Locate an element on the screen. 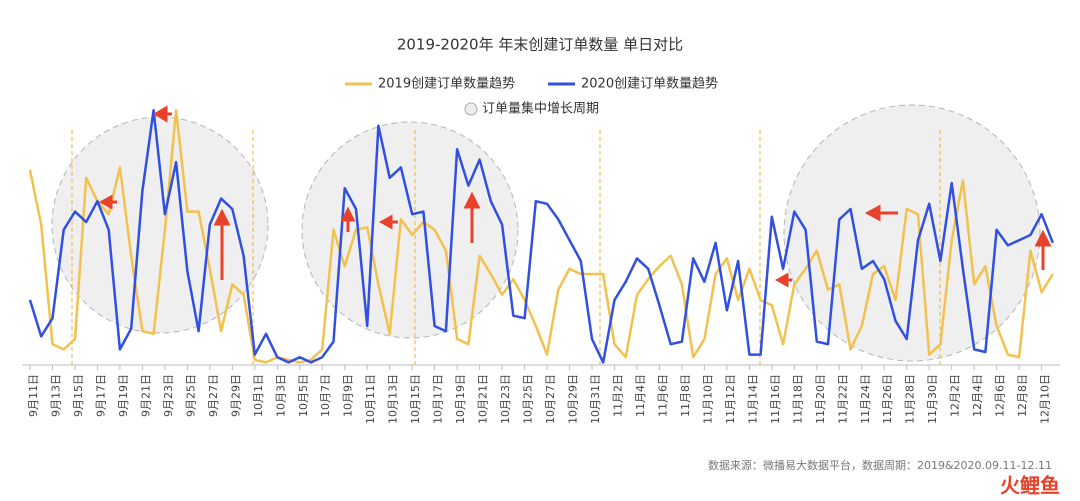 The width and height of the screenshot is (1080, 501). x-tick-label: 12月2日 is located at coordinates (955, 395).